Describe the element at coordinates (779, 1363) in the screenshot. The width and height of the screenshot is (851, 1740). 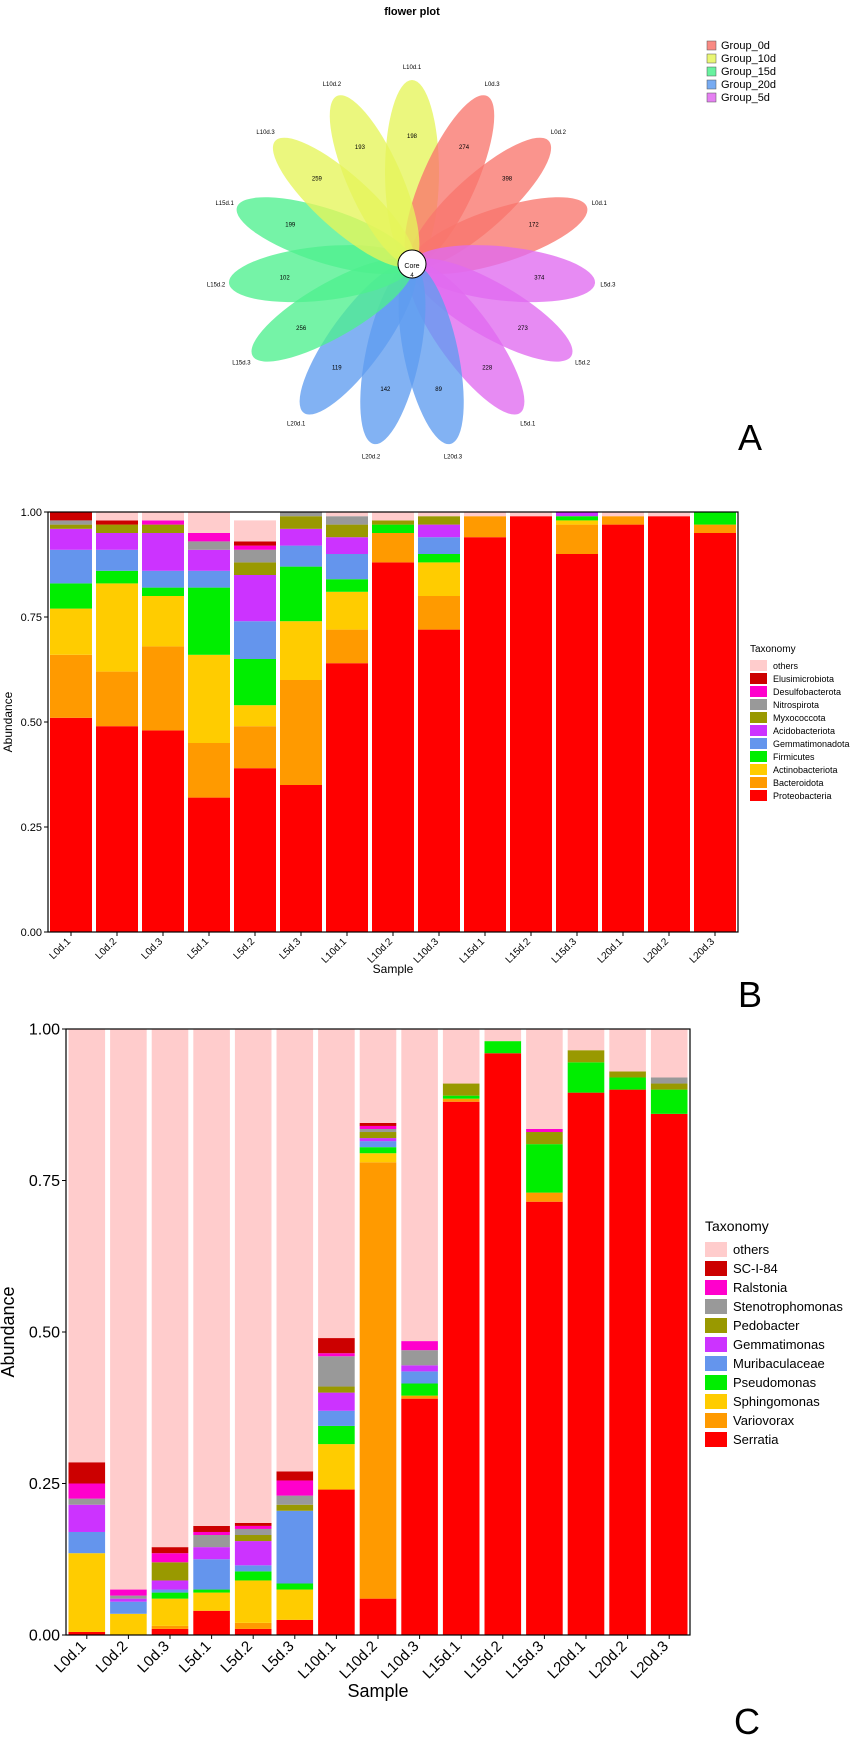
I see `legend-entry-muribaculaceae: Muribaculaceae` at that location.